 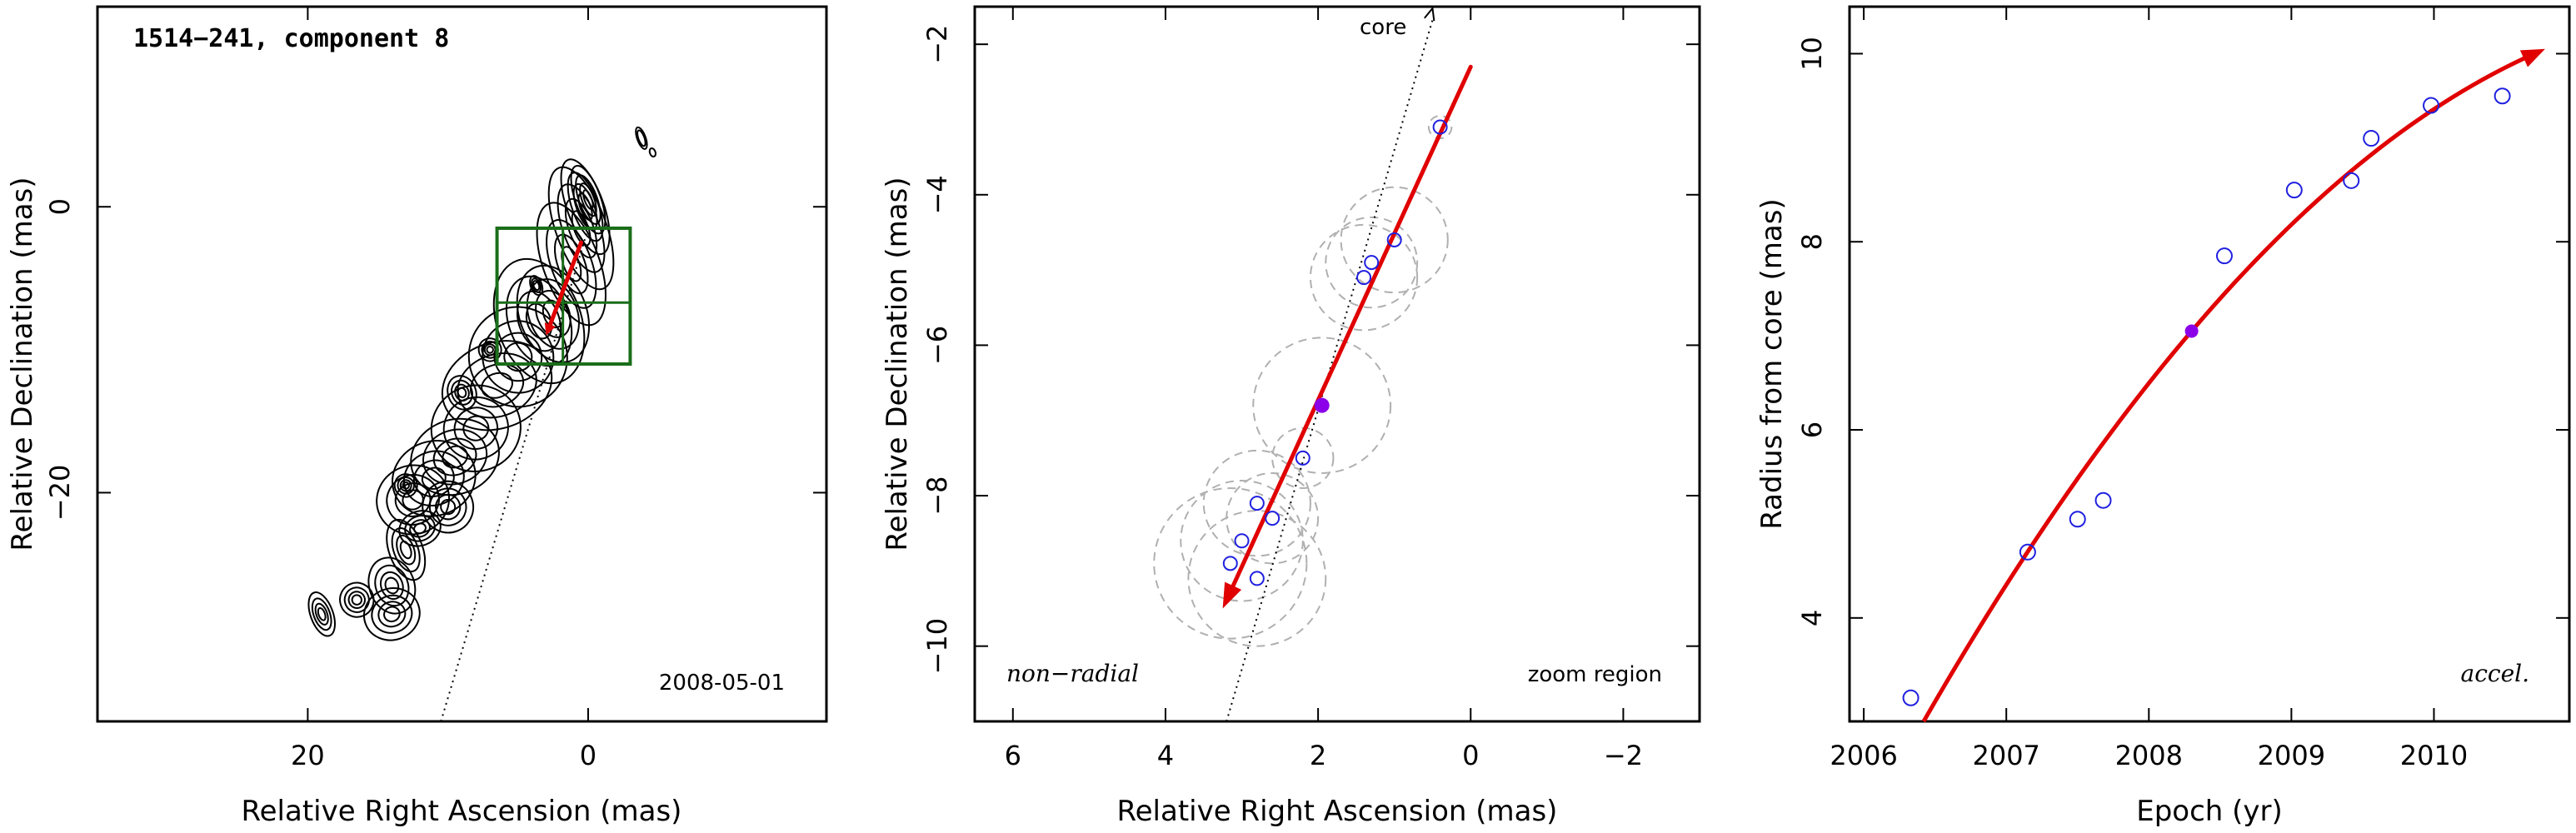 What do you see at coordinates (462, 811) in the screenshot?
I see `panel1-xlabel: Relative Right Ascension (mas)` at bounding box center [462, 811].